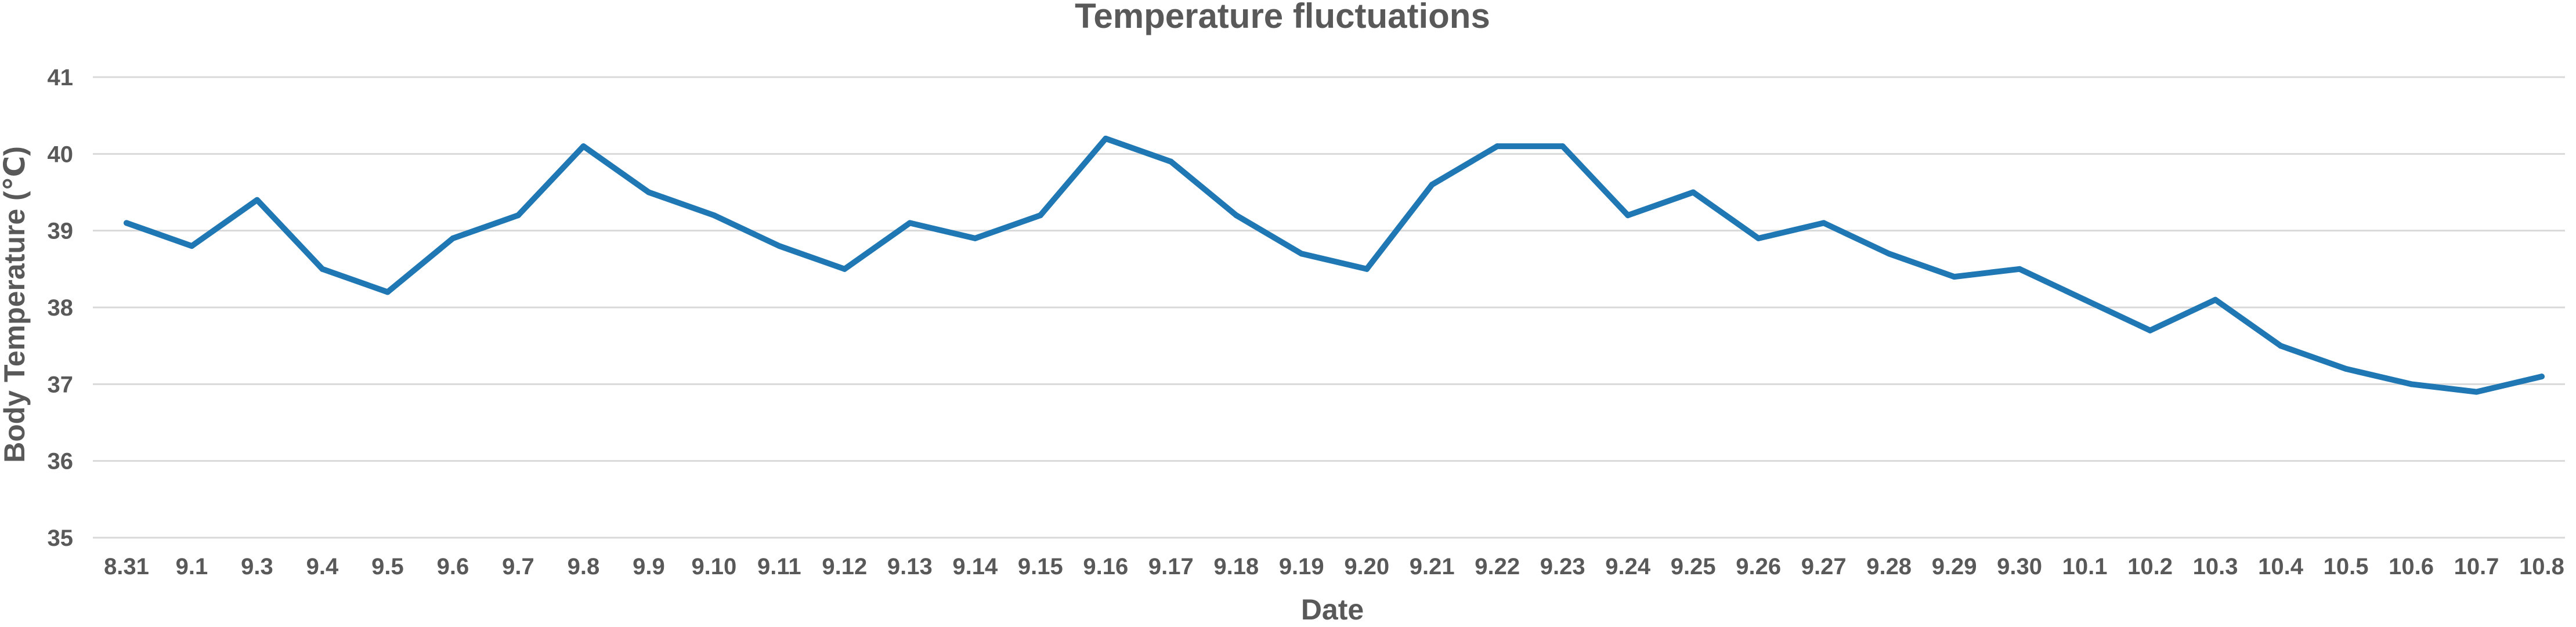  I want to click on x-tick-label: 10.8, so click(2541, 566).